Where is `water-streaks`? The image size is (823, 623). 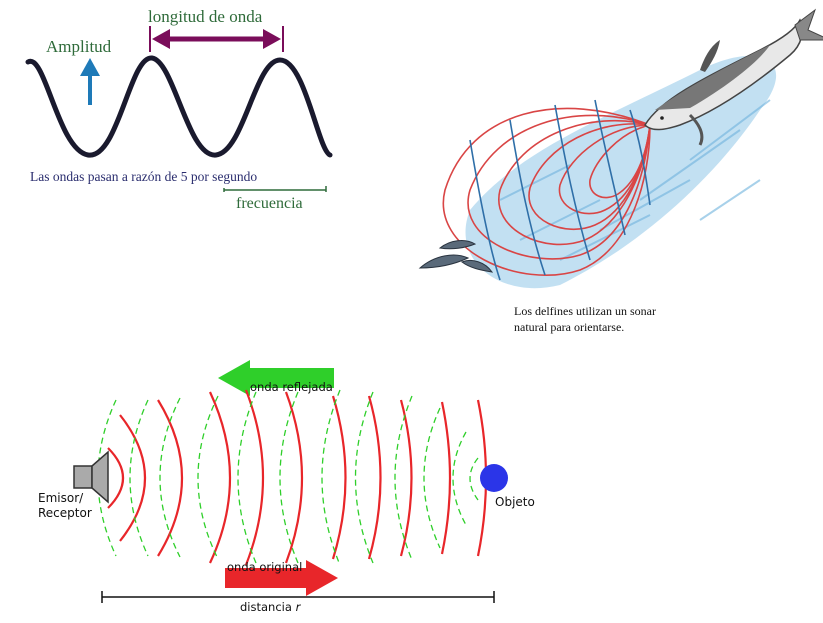 water-streaks is located at coordinates (635, 180).